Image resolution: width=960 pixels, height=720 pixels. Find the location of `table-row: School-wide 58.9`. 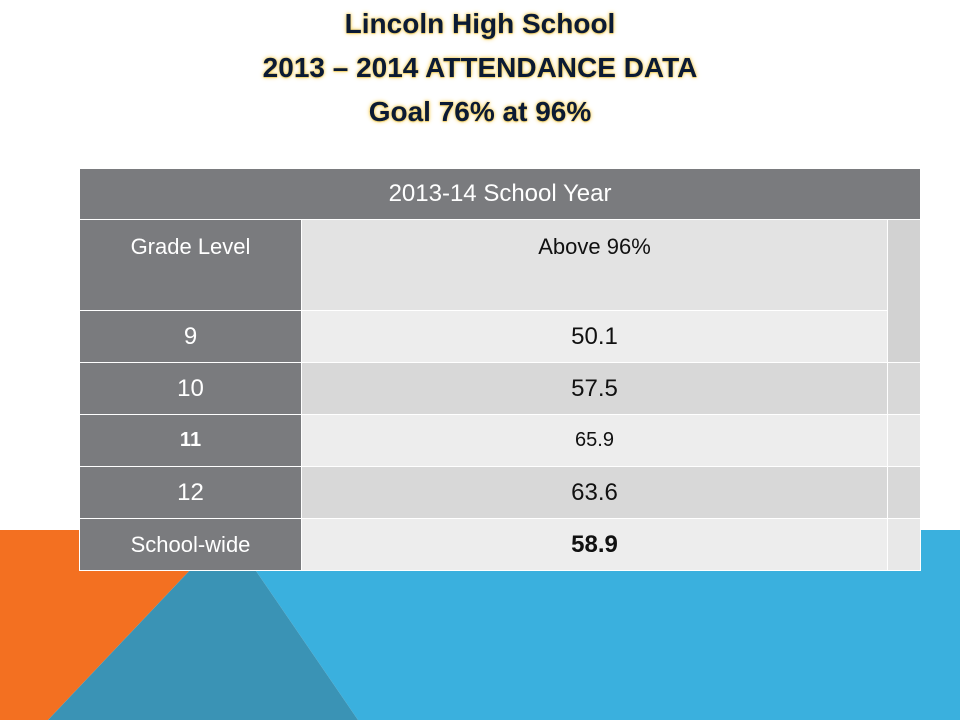

table-row: School-wide 58.9 is located at coordinates (500, 544).